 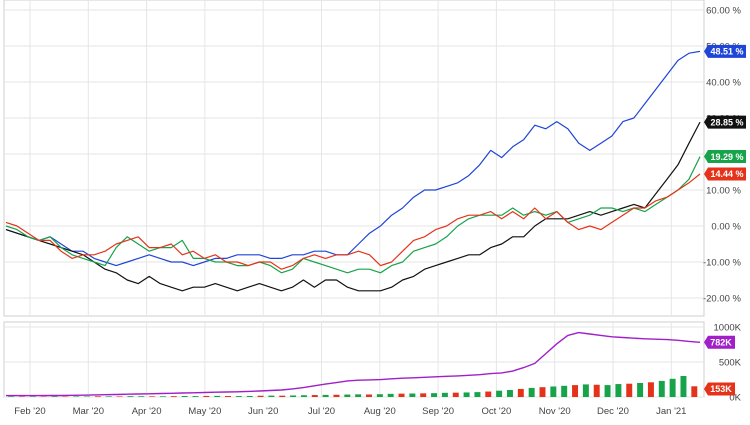 I want to click on volume-line, so click(x=353, y=364).